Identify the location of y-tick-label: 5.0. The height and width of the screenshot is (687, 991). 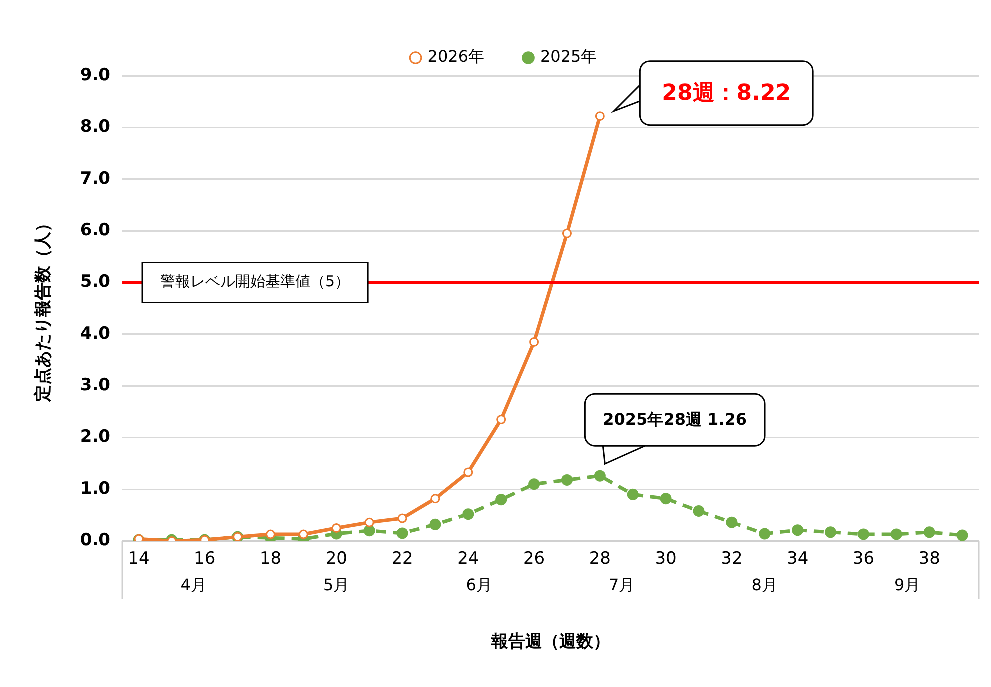
(95, 282).